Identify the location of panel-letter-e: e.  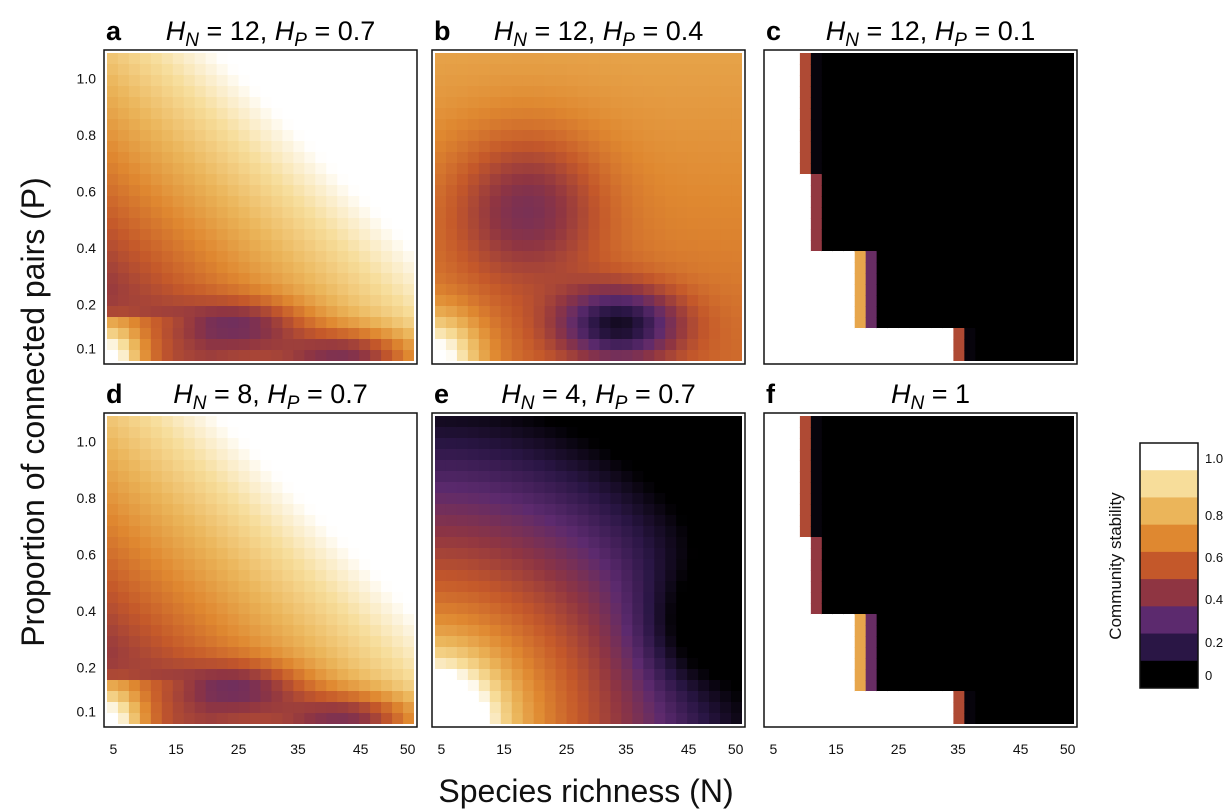
(441, 394).